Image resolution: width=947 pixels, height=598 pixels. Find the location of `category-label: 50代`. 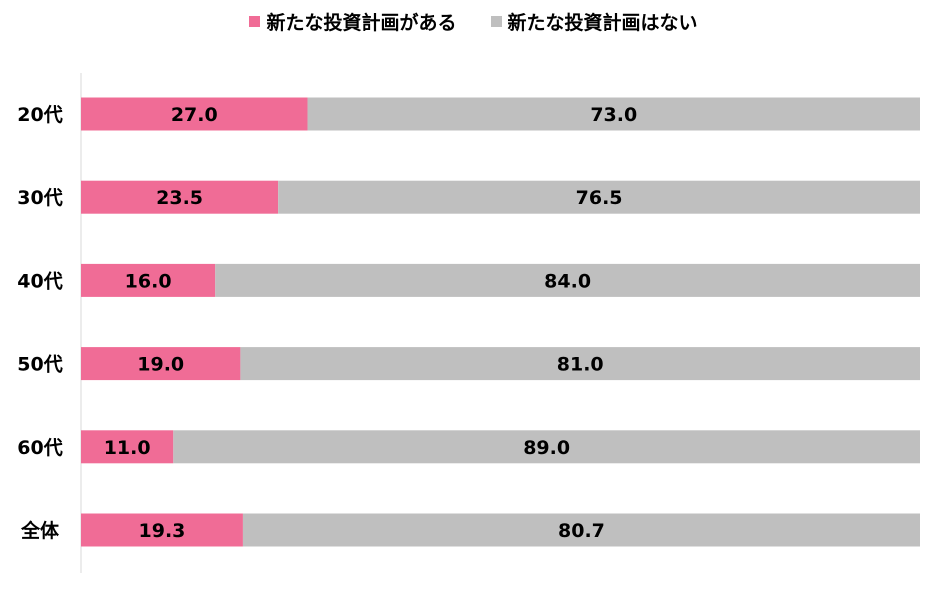

category-label: 50代 is located at coordinates (39, 365).